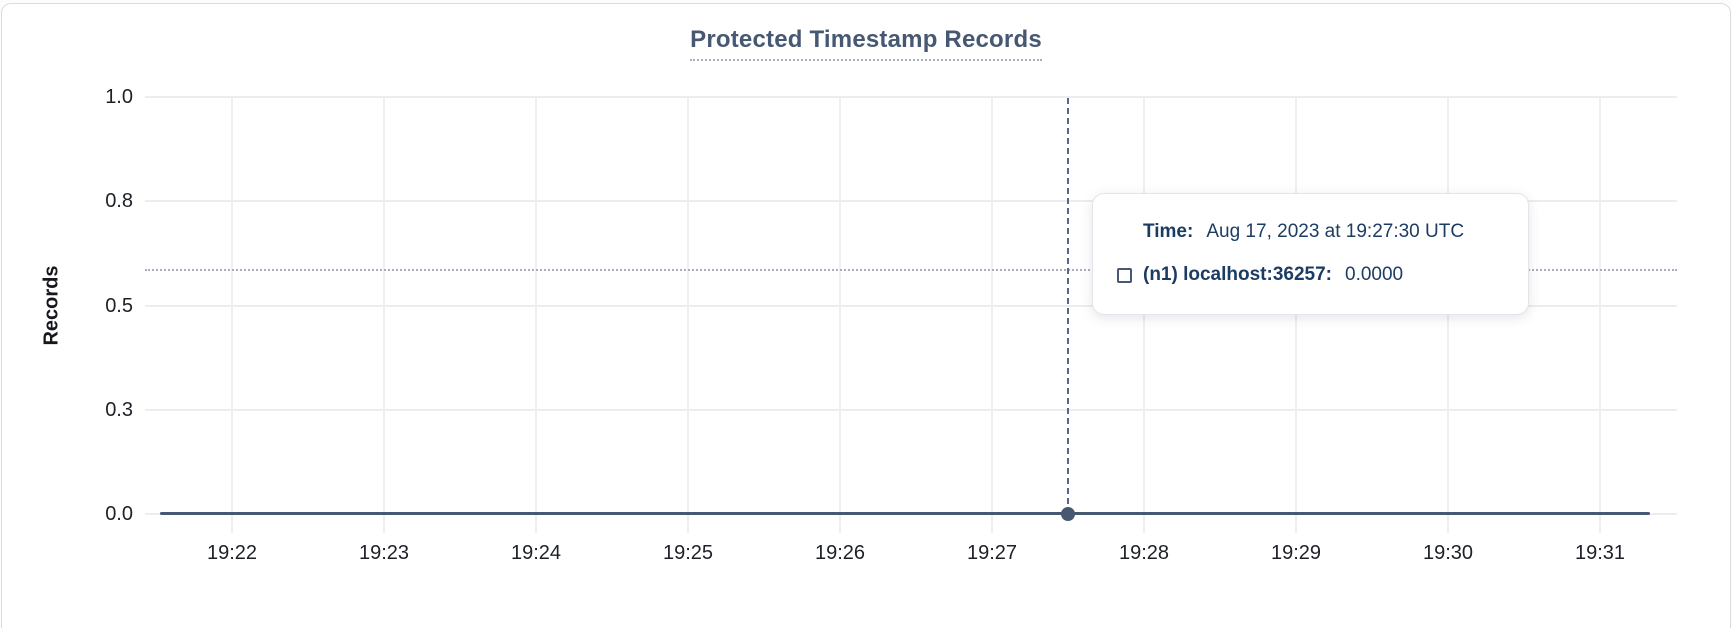 The image size is (1732, 628). What do you see at coordinates (1068, 306) in the screenshot?
I see `hover-crosshair-vertical` at bounding box center [1068, 306].